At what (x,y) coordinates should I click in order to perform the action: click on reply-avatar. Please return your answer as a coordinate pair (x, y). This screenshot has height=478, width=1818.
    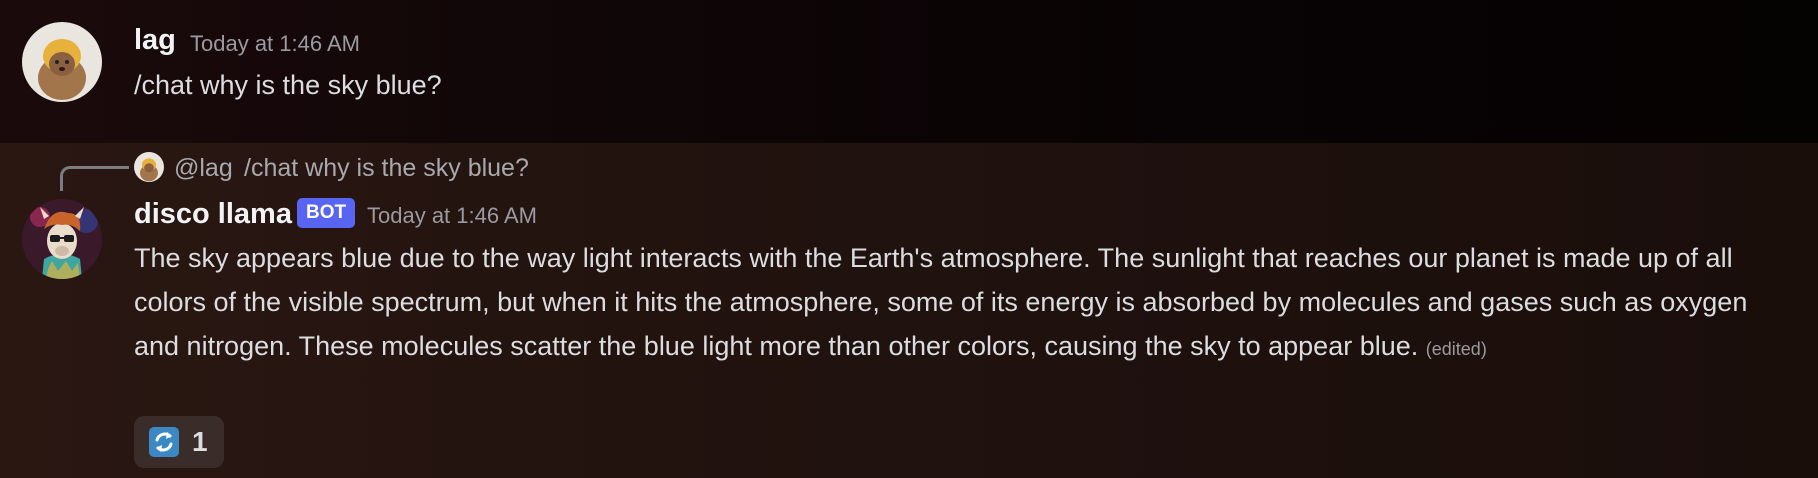
    Looking at the image, I should click on (149, 167).